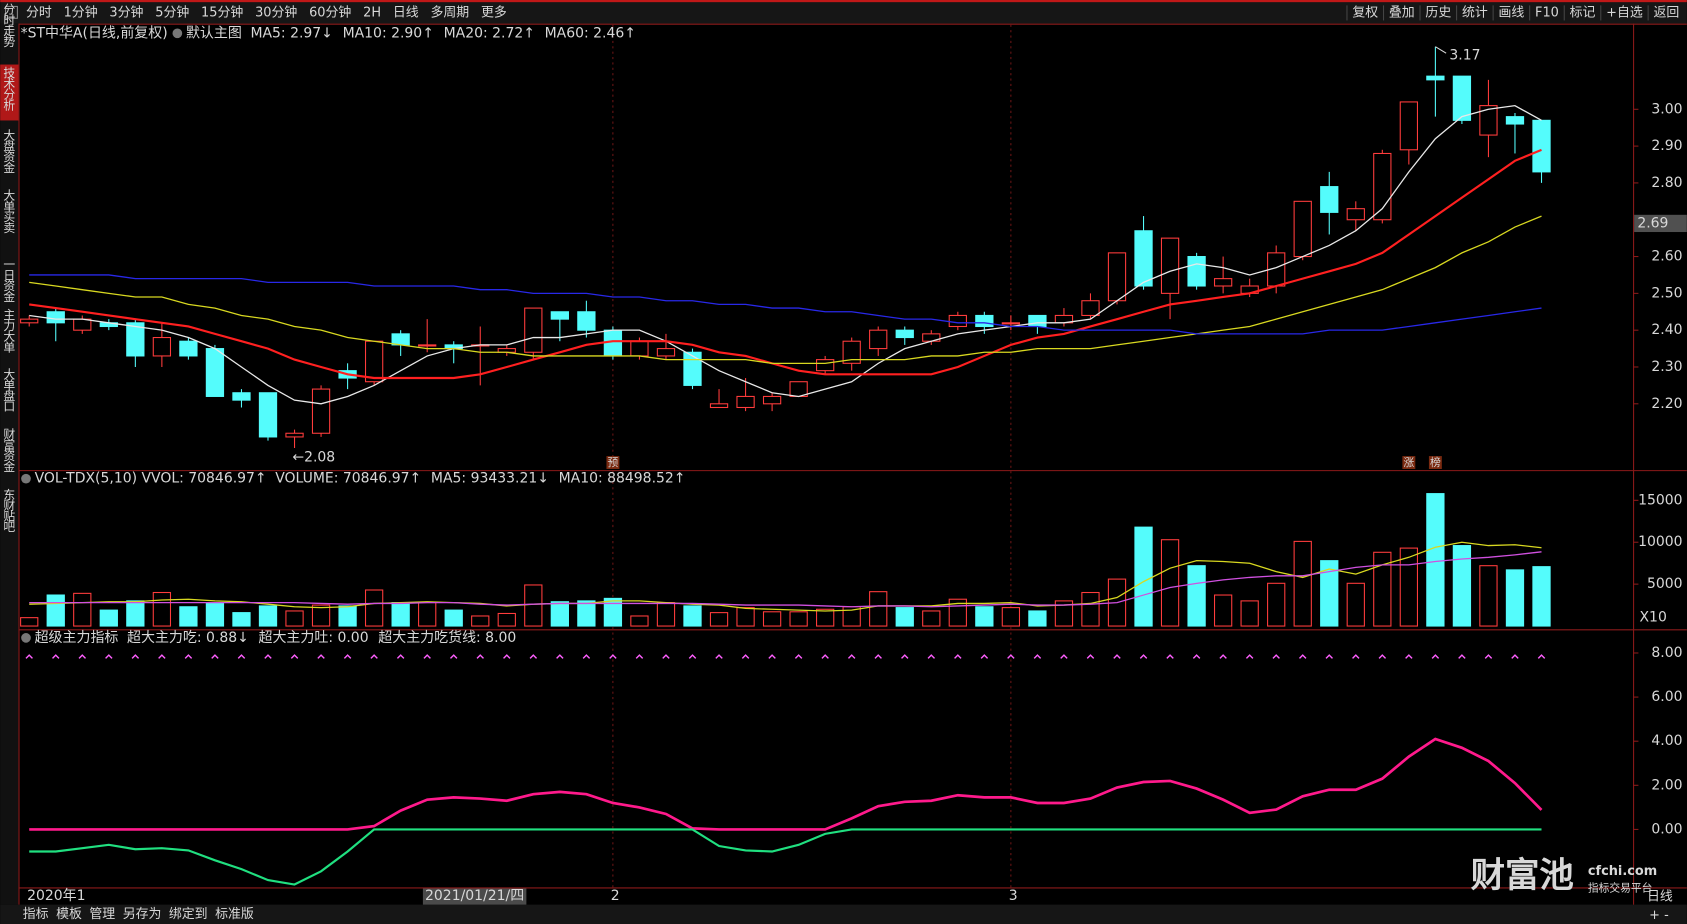  I want to click on toolbar-item: 1分钟, so click(81, 12).